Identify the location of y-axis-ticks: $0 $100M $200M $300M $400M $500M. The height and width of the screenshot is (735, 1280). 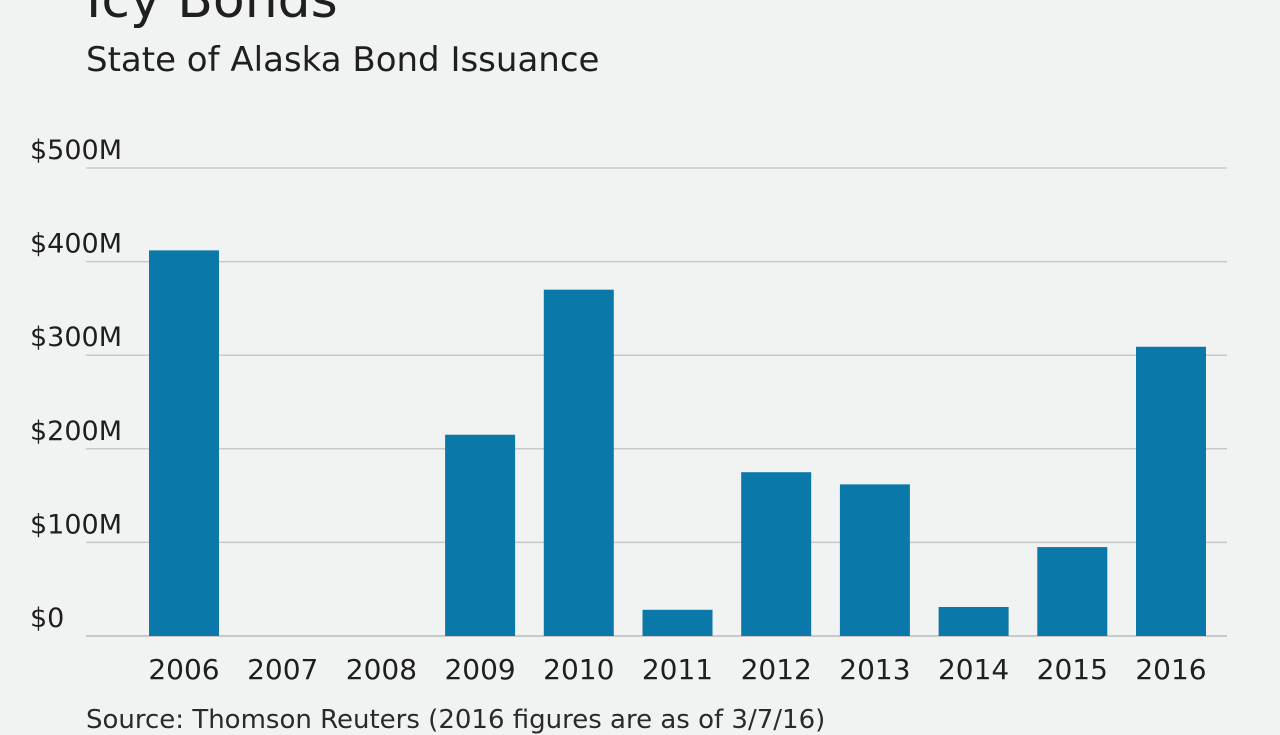
(76, 384).